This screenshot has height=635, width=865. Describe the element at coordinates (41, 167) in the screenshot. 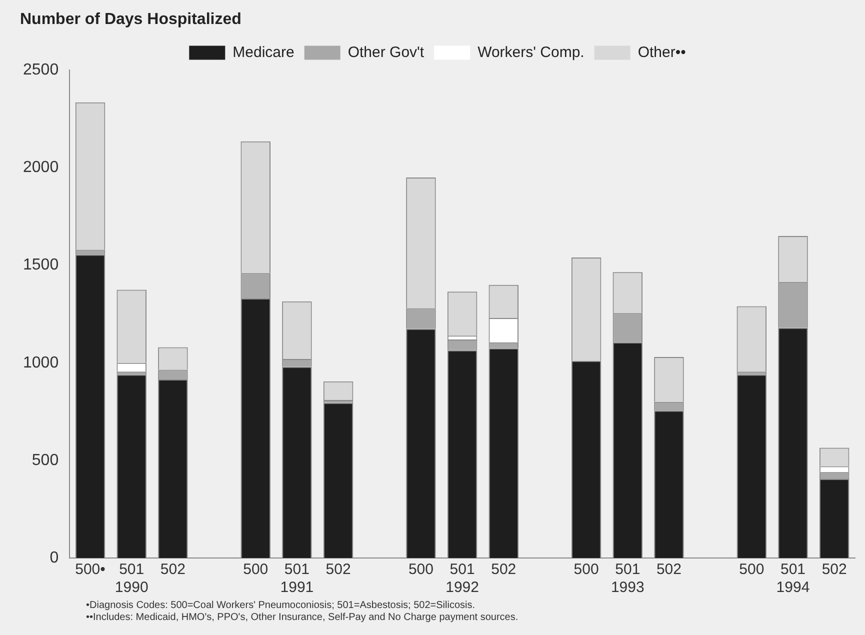

I see `y-tick-label: 2000` at that location.